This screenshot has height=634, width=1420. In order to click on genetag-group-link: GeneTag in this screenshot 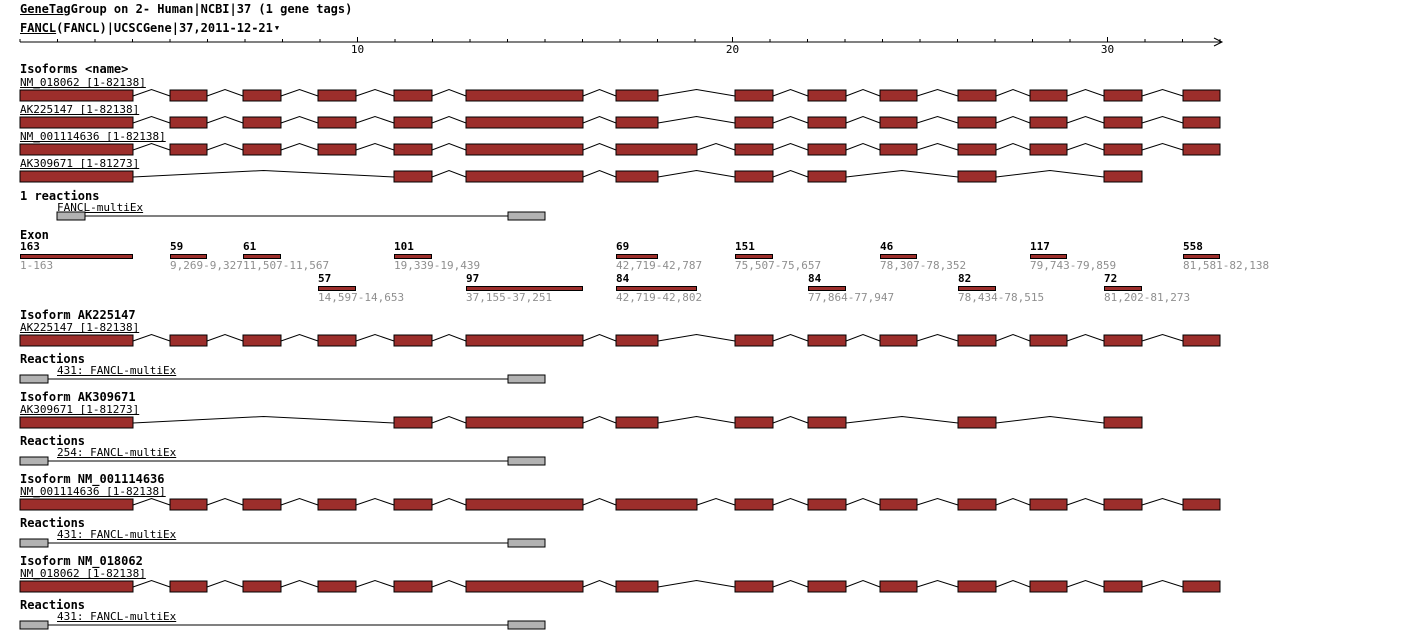, I will do `click(45, 9)`.